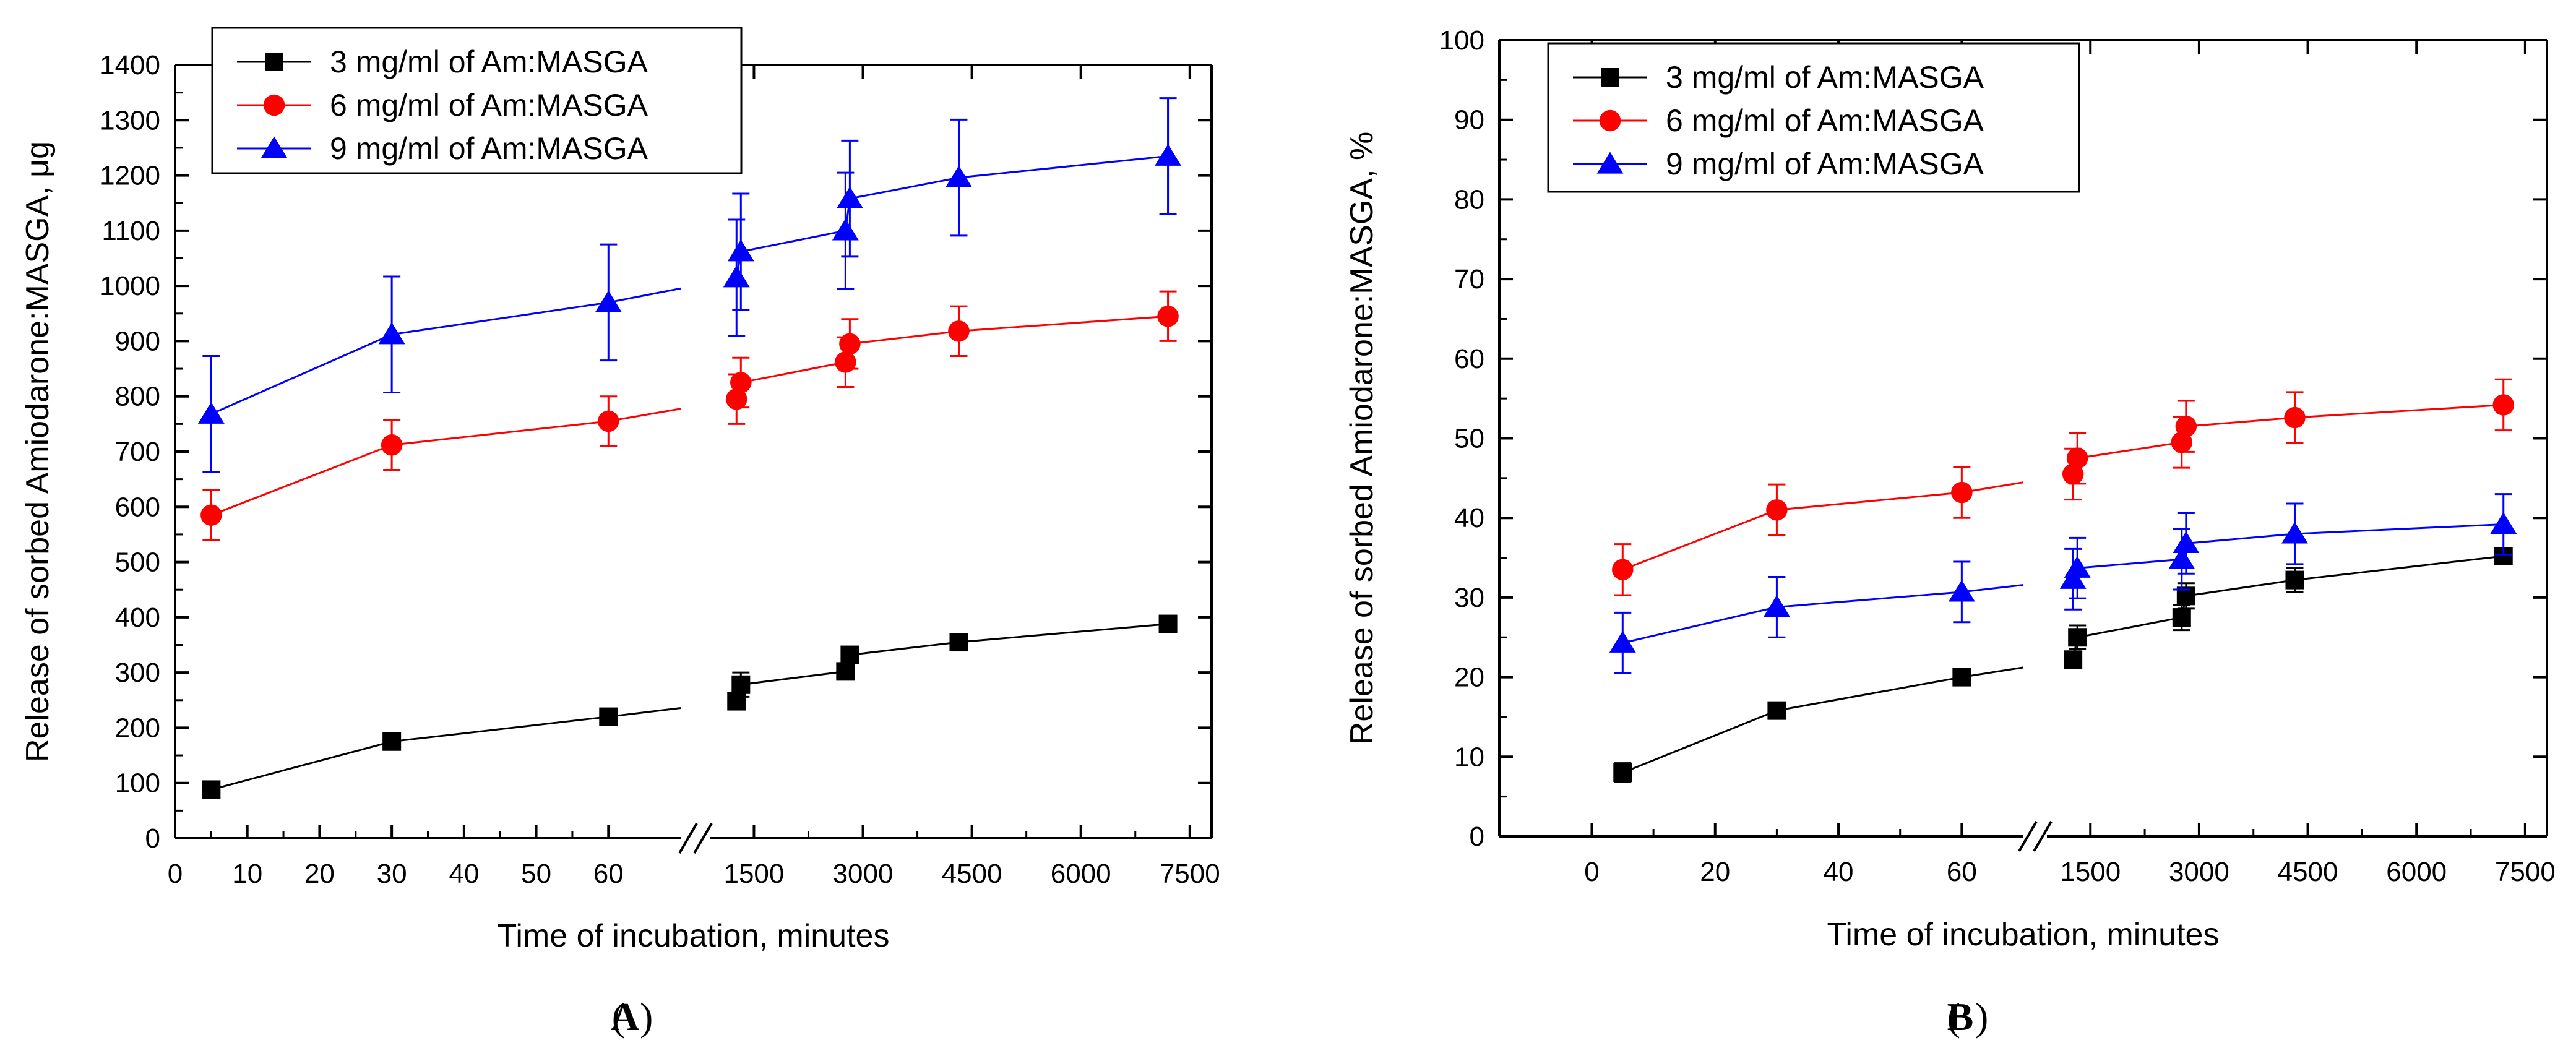  What do you see at coordinates (1813, 117) in the screenshot?
I see `legend-box` at bounding box center [1813, 117].